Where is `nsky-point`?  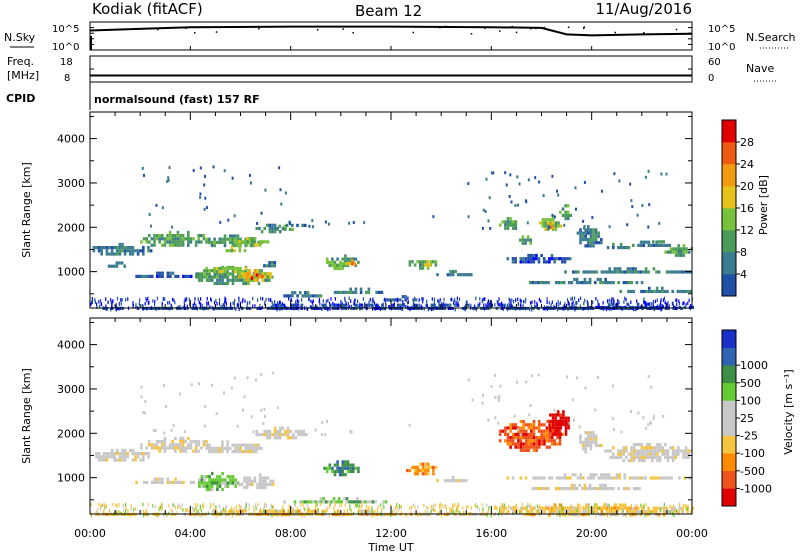
nsky-point is located at coordinates (194, 33).